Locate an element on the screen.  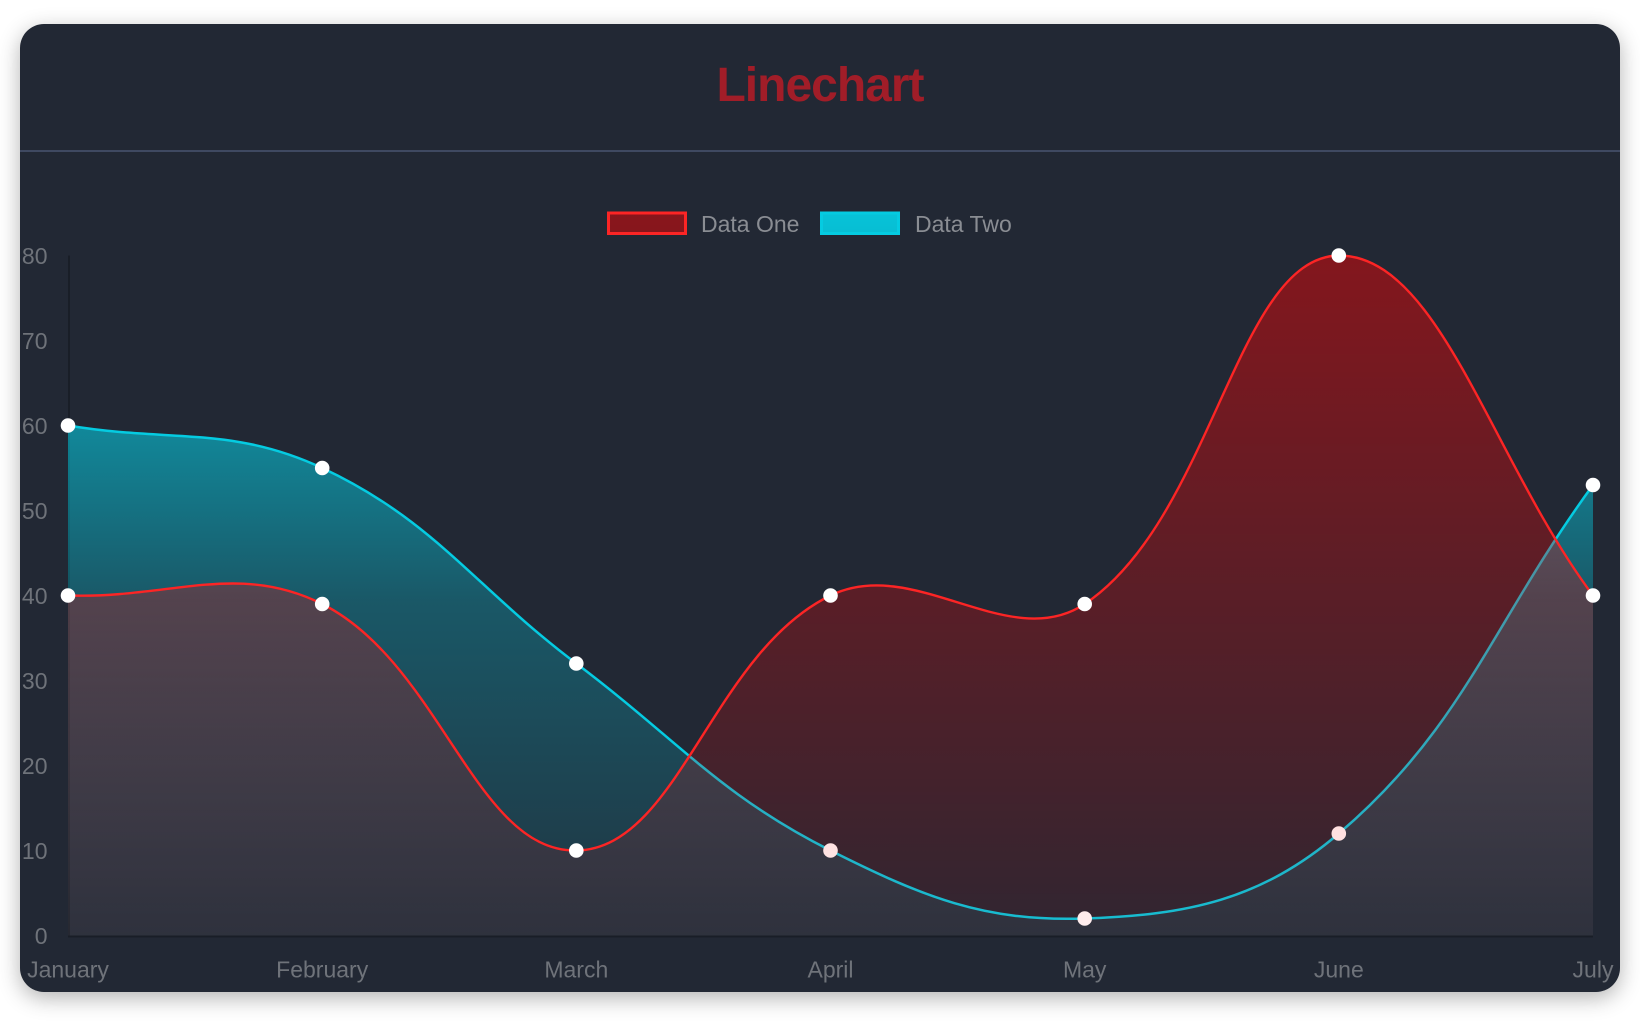
svg-text: July is located at coordinates (1593, 970).